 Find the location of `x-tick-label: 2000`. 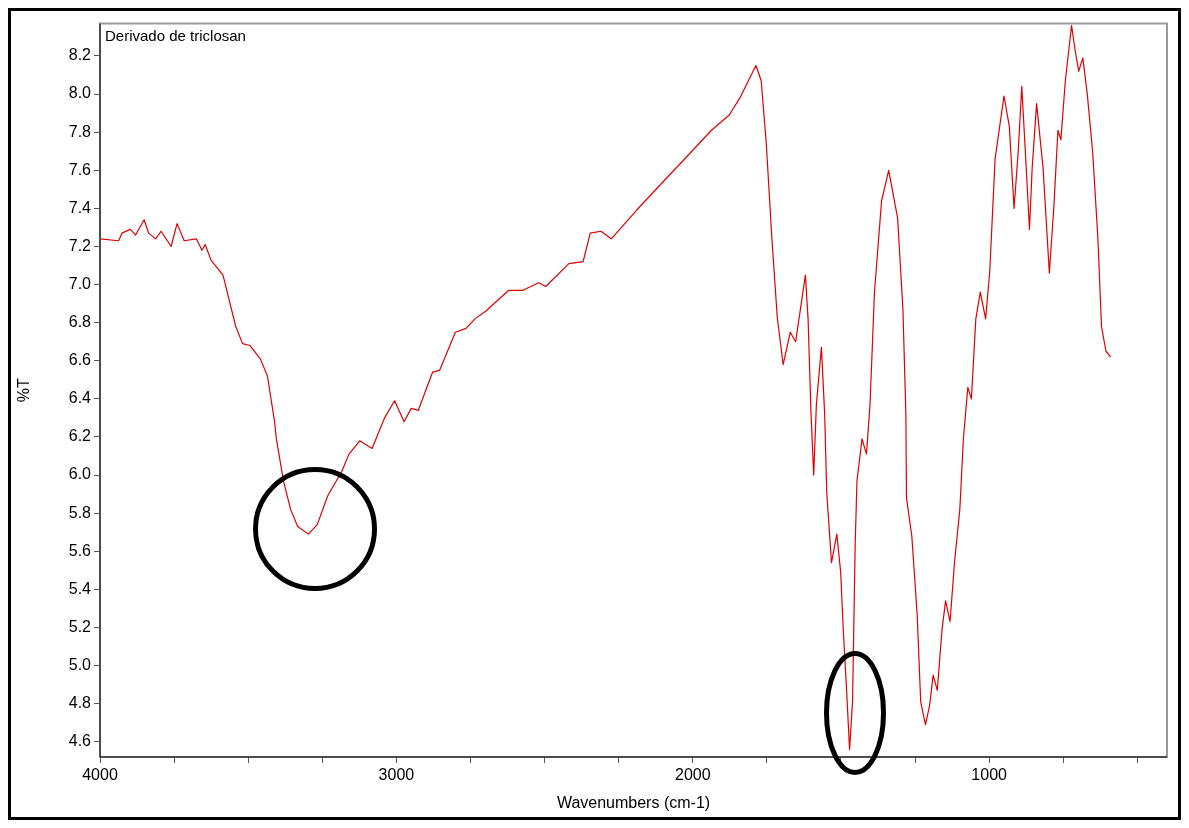

x-tick-label: 2000 is located at coordinates (692, 775).